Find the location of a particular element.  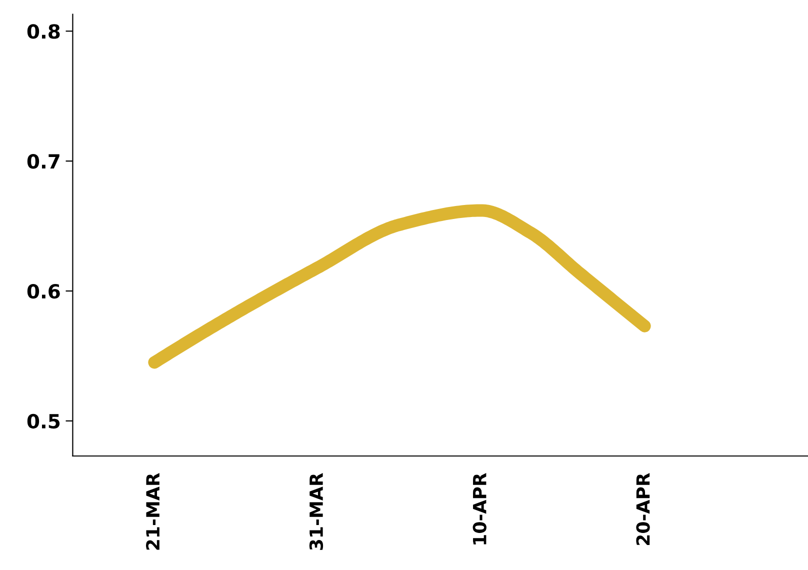

y-tick-label: 0.8 is located at coordinates (43, 31).